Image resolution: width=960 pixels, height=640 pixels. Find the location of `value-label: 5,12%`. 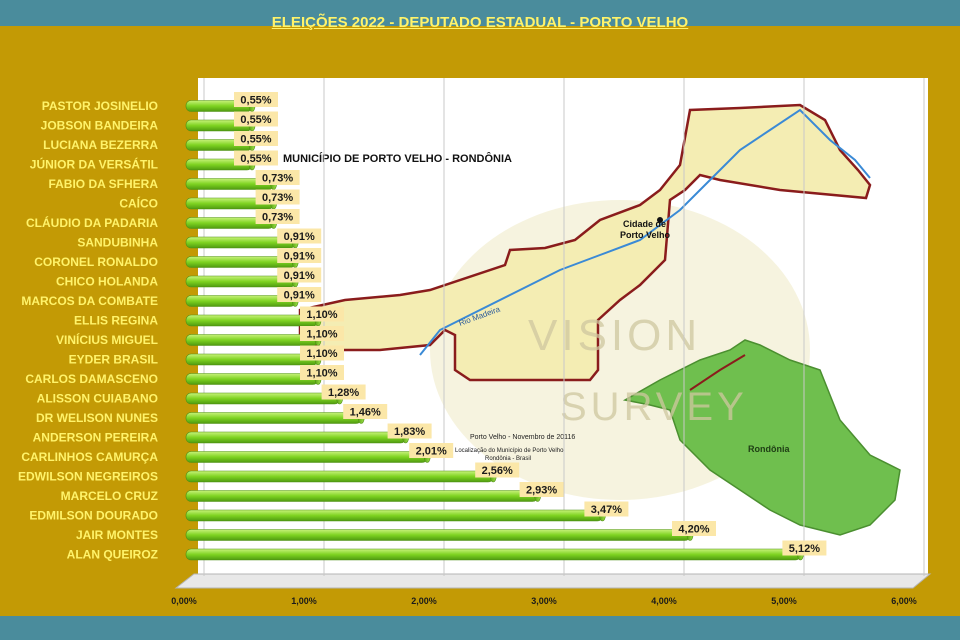

value-label: 5,12% is located at coordinates (804, 549).